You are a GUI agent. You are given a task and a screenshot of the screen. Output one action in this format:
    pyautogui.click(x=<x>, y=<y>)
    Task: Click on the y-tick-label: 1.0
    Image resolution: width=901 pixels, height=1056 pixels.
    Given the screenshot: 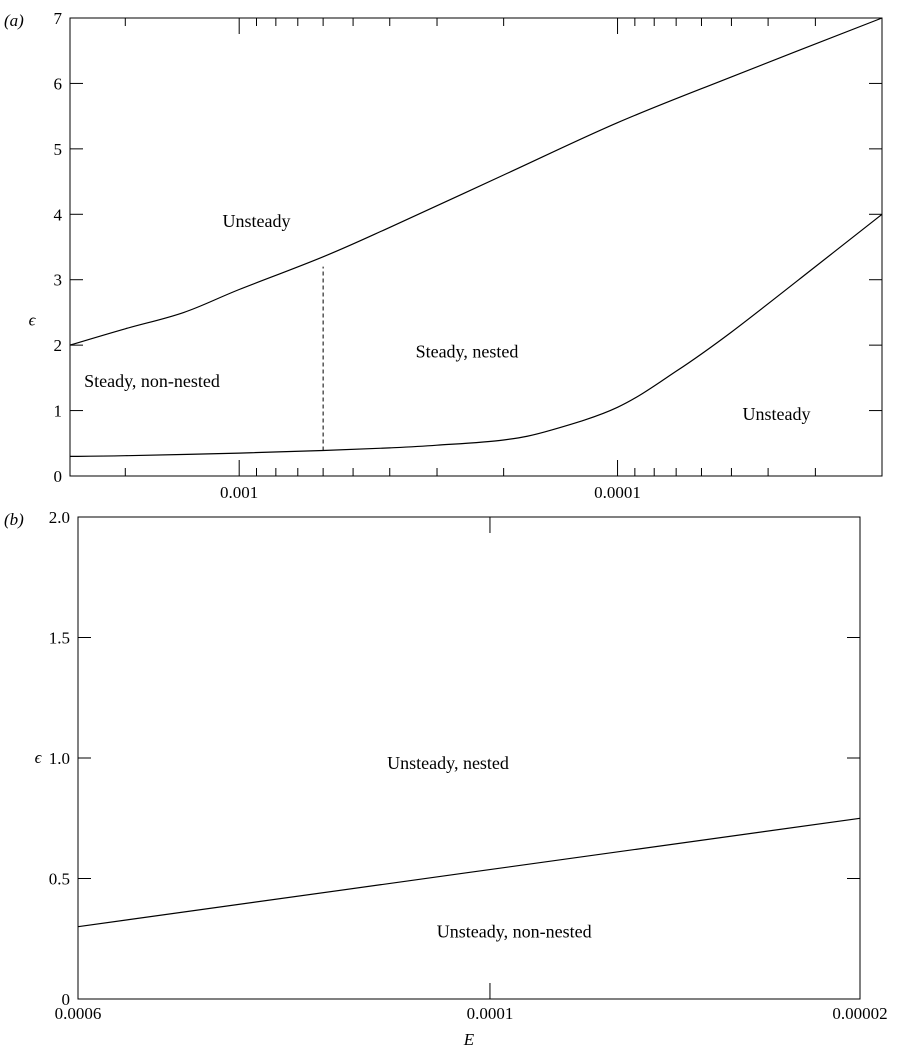 What is the action you would take?
    pyautogui.click(x=59, y=758)
    